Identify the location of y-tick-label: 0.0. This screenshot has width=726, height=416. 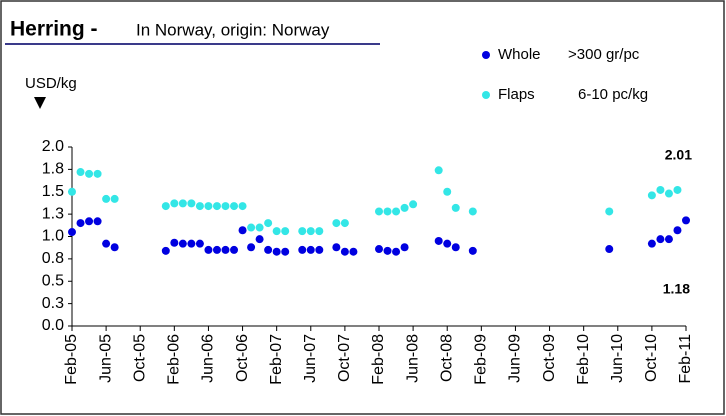
(53, 325).